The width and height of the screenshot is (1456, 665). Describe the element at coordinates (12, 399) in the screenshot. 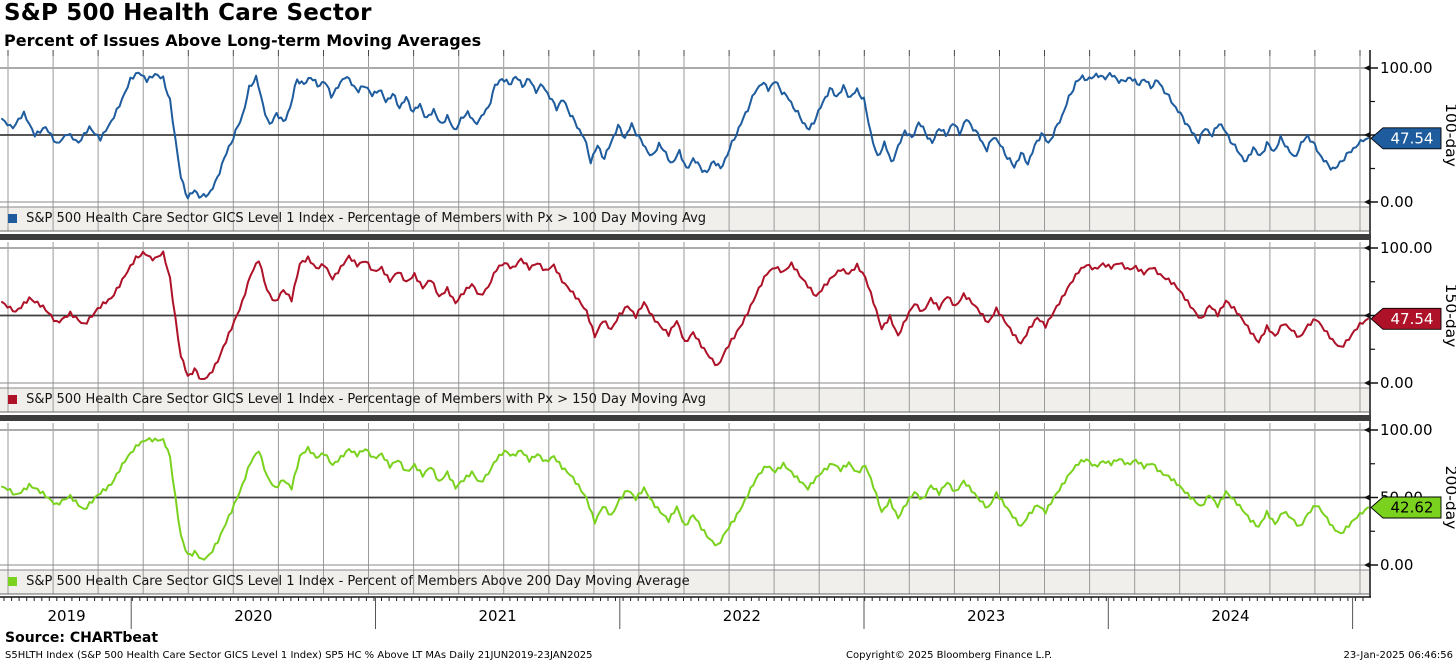

I see `legend-swatch-150-day-icon` at that location.